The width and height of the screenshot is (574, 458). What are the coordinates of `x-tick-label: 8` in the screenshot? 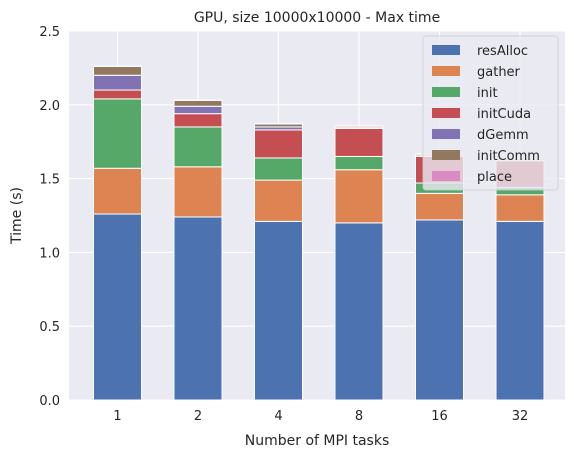 It's located at (359, 416).